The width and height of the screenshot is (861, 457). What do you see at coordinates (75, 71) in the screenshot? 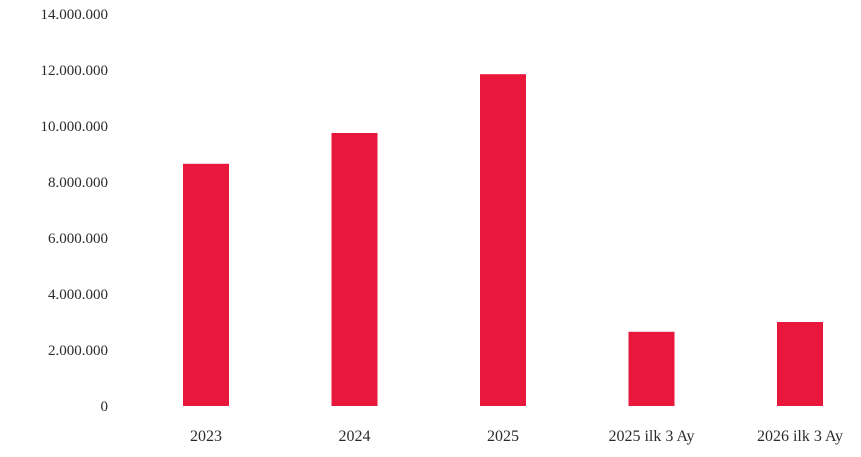
I see `y-tick-label: 12.000.000` at bounding box center [75, 71].